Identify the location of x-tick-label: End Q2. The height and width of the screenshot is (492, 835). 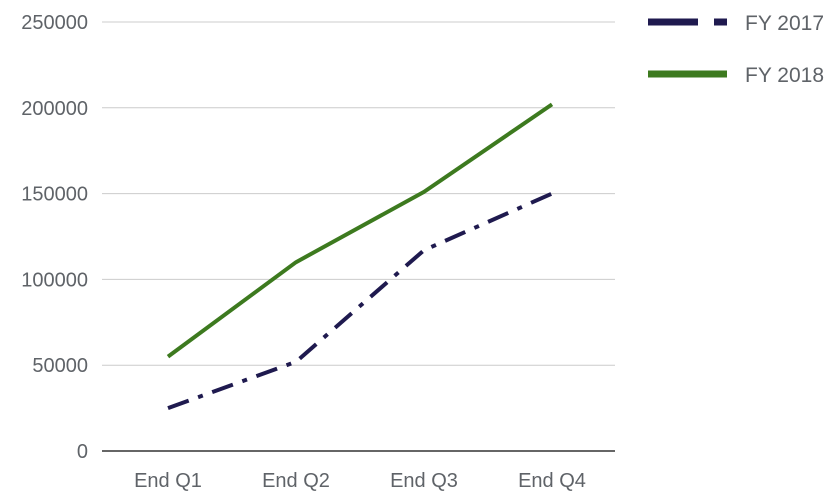
(296, 481).